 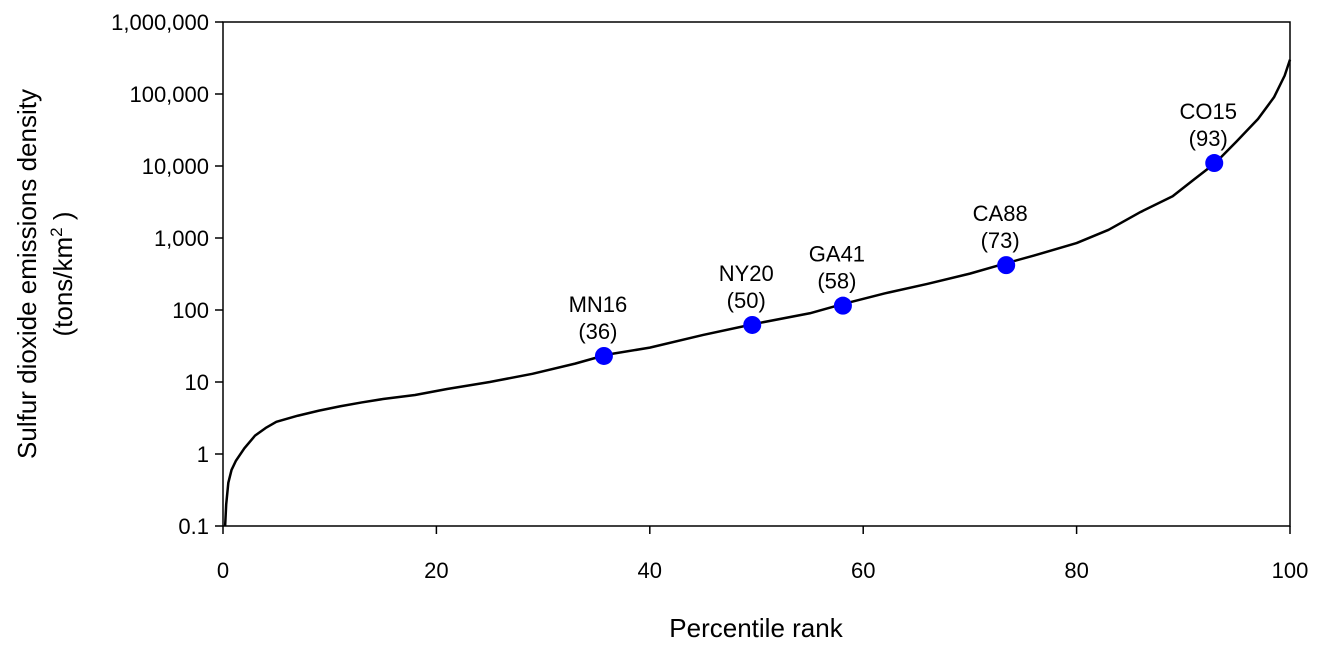 I want to click on point-rank-ca88: (73), so click(x=1000, y=240).